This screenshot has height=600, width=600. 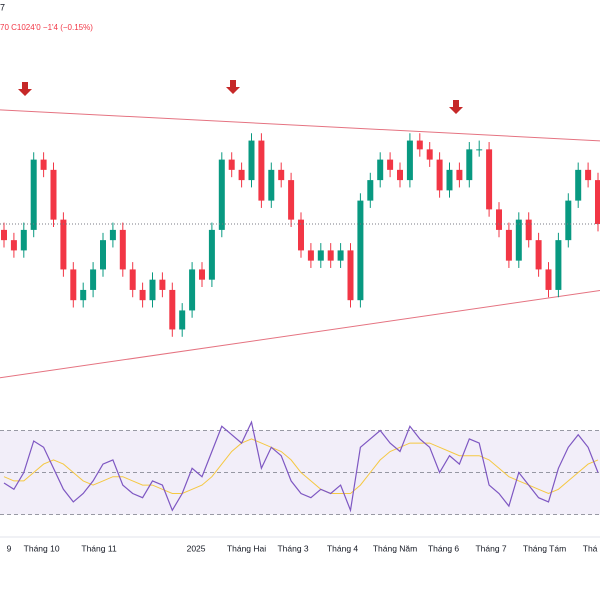 I want to click on x-tick-label: Tháng 7, so click(x=490, y=548).